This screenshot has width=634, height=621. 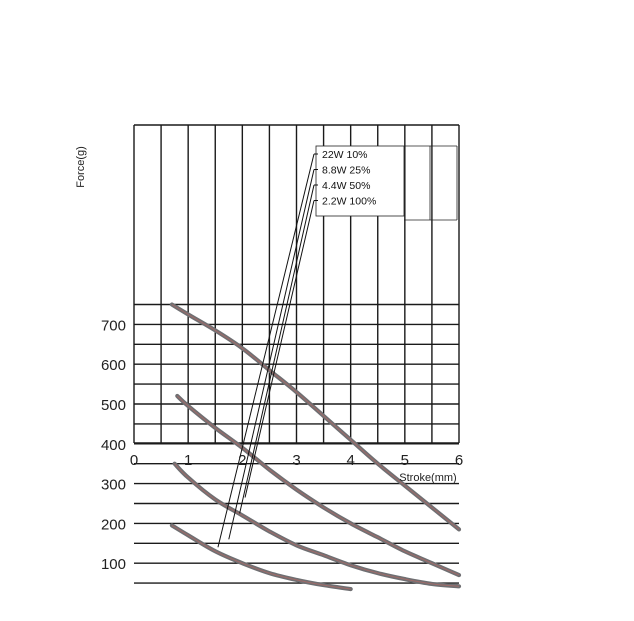 I want to click on y-tick-label: 200, so click(x=113, y=524).